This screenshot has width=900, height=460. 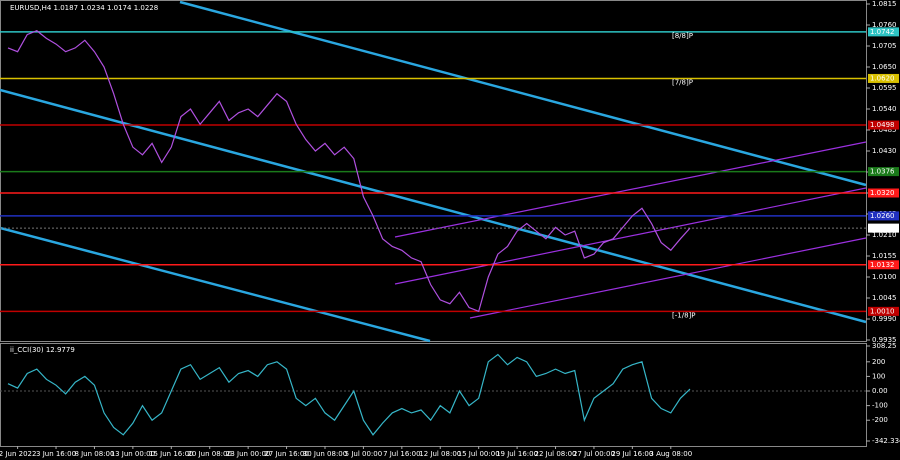 I want to click on level-label: 1.0010, so click(x=882, y=311).